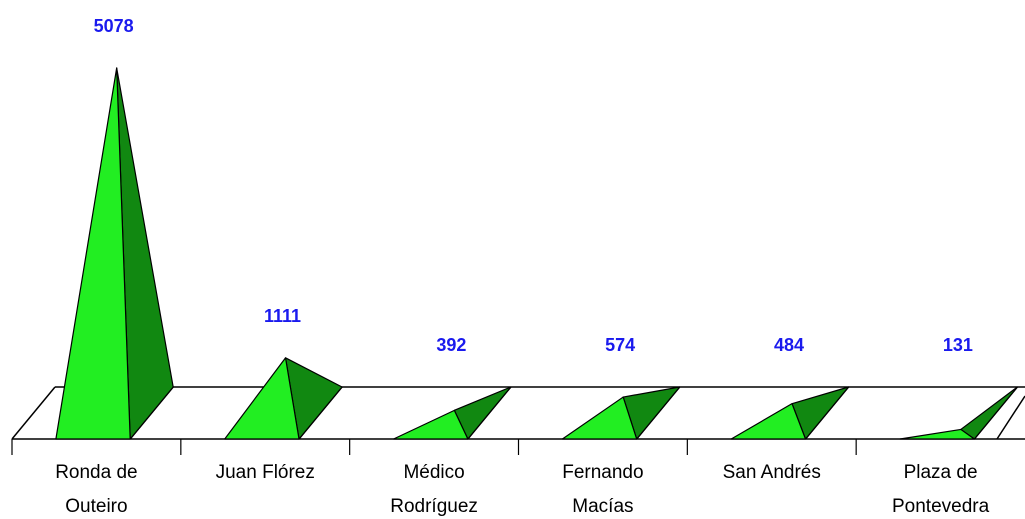 This screenshot has height=519, width=1025. What do you see at coordinates (96, 472) in the screenshot?
I see `category-label: Ronda de` at bounding box center [96, 472].